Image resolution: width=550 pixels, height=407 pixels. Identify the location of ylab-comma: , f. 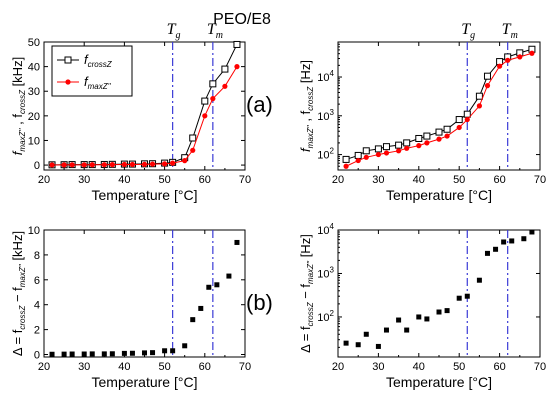
(17, 121).